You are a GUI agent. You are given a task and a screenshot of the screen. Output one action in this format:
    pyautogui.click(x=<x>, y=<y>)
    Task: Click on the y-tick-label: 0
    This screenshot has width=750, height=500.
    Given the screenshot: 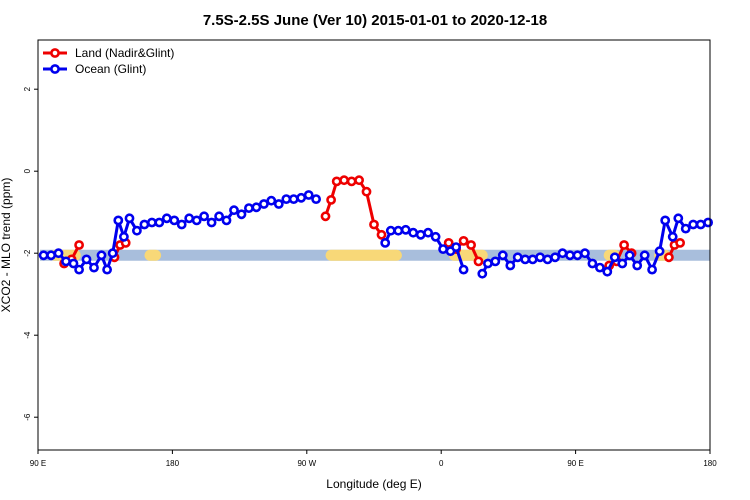 What is the action you would take?
    pyautogui.click(x=27, y=170)
    